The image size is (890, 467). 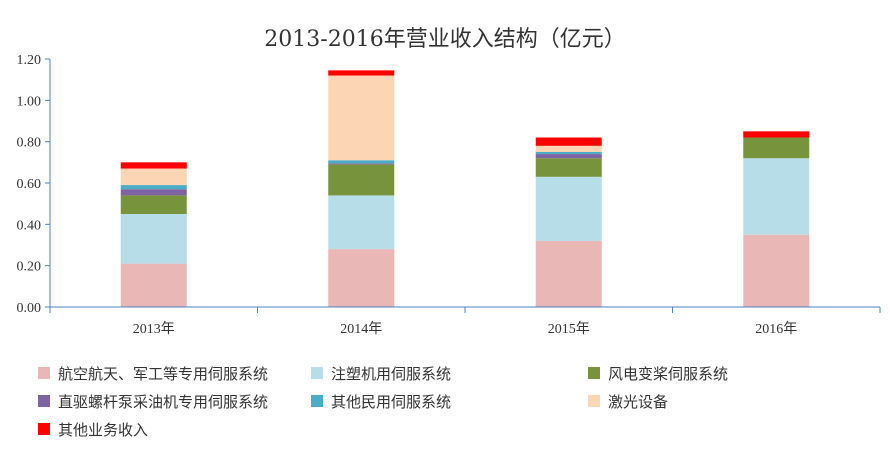 What do you see at coordinates (723, 401) in the screenshot?
I see `legend-item-6: 激光设备` at bounding box center [723, 401].